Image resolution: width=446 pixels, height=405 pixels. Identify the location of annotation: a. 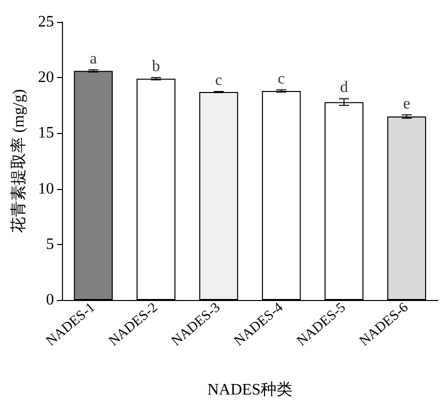
(93, 59).